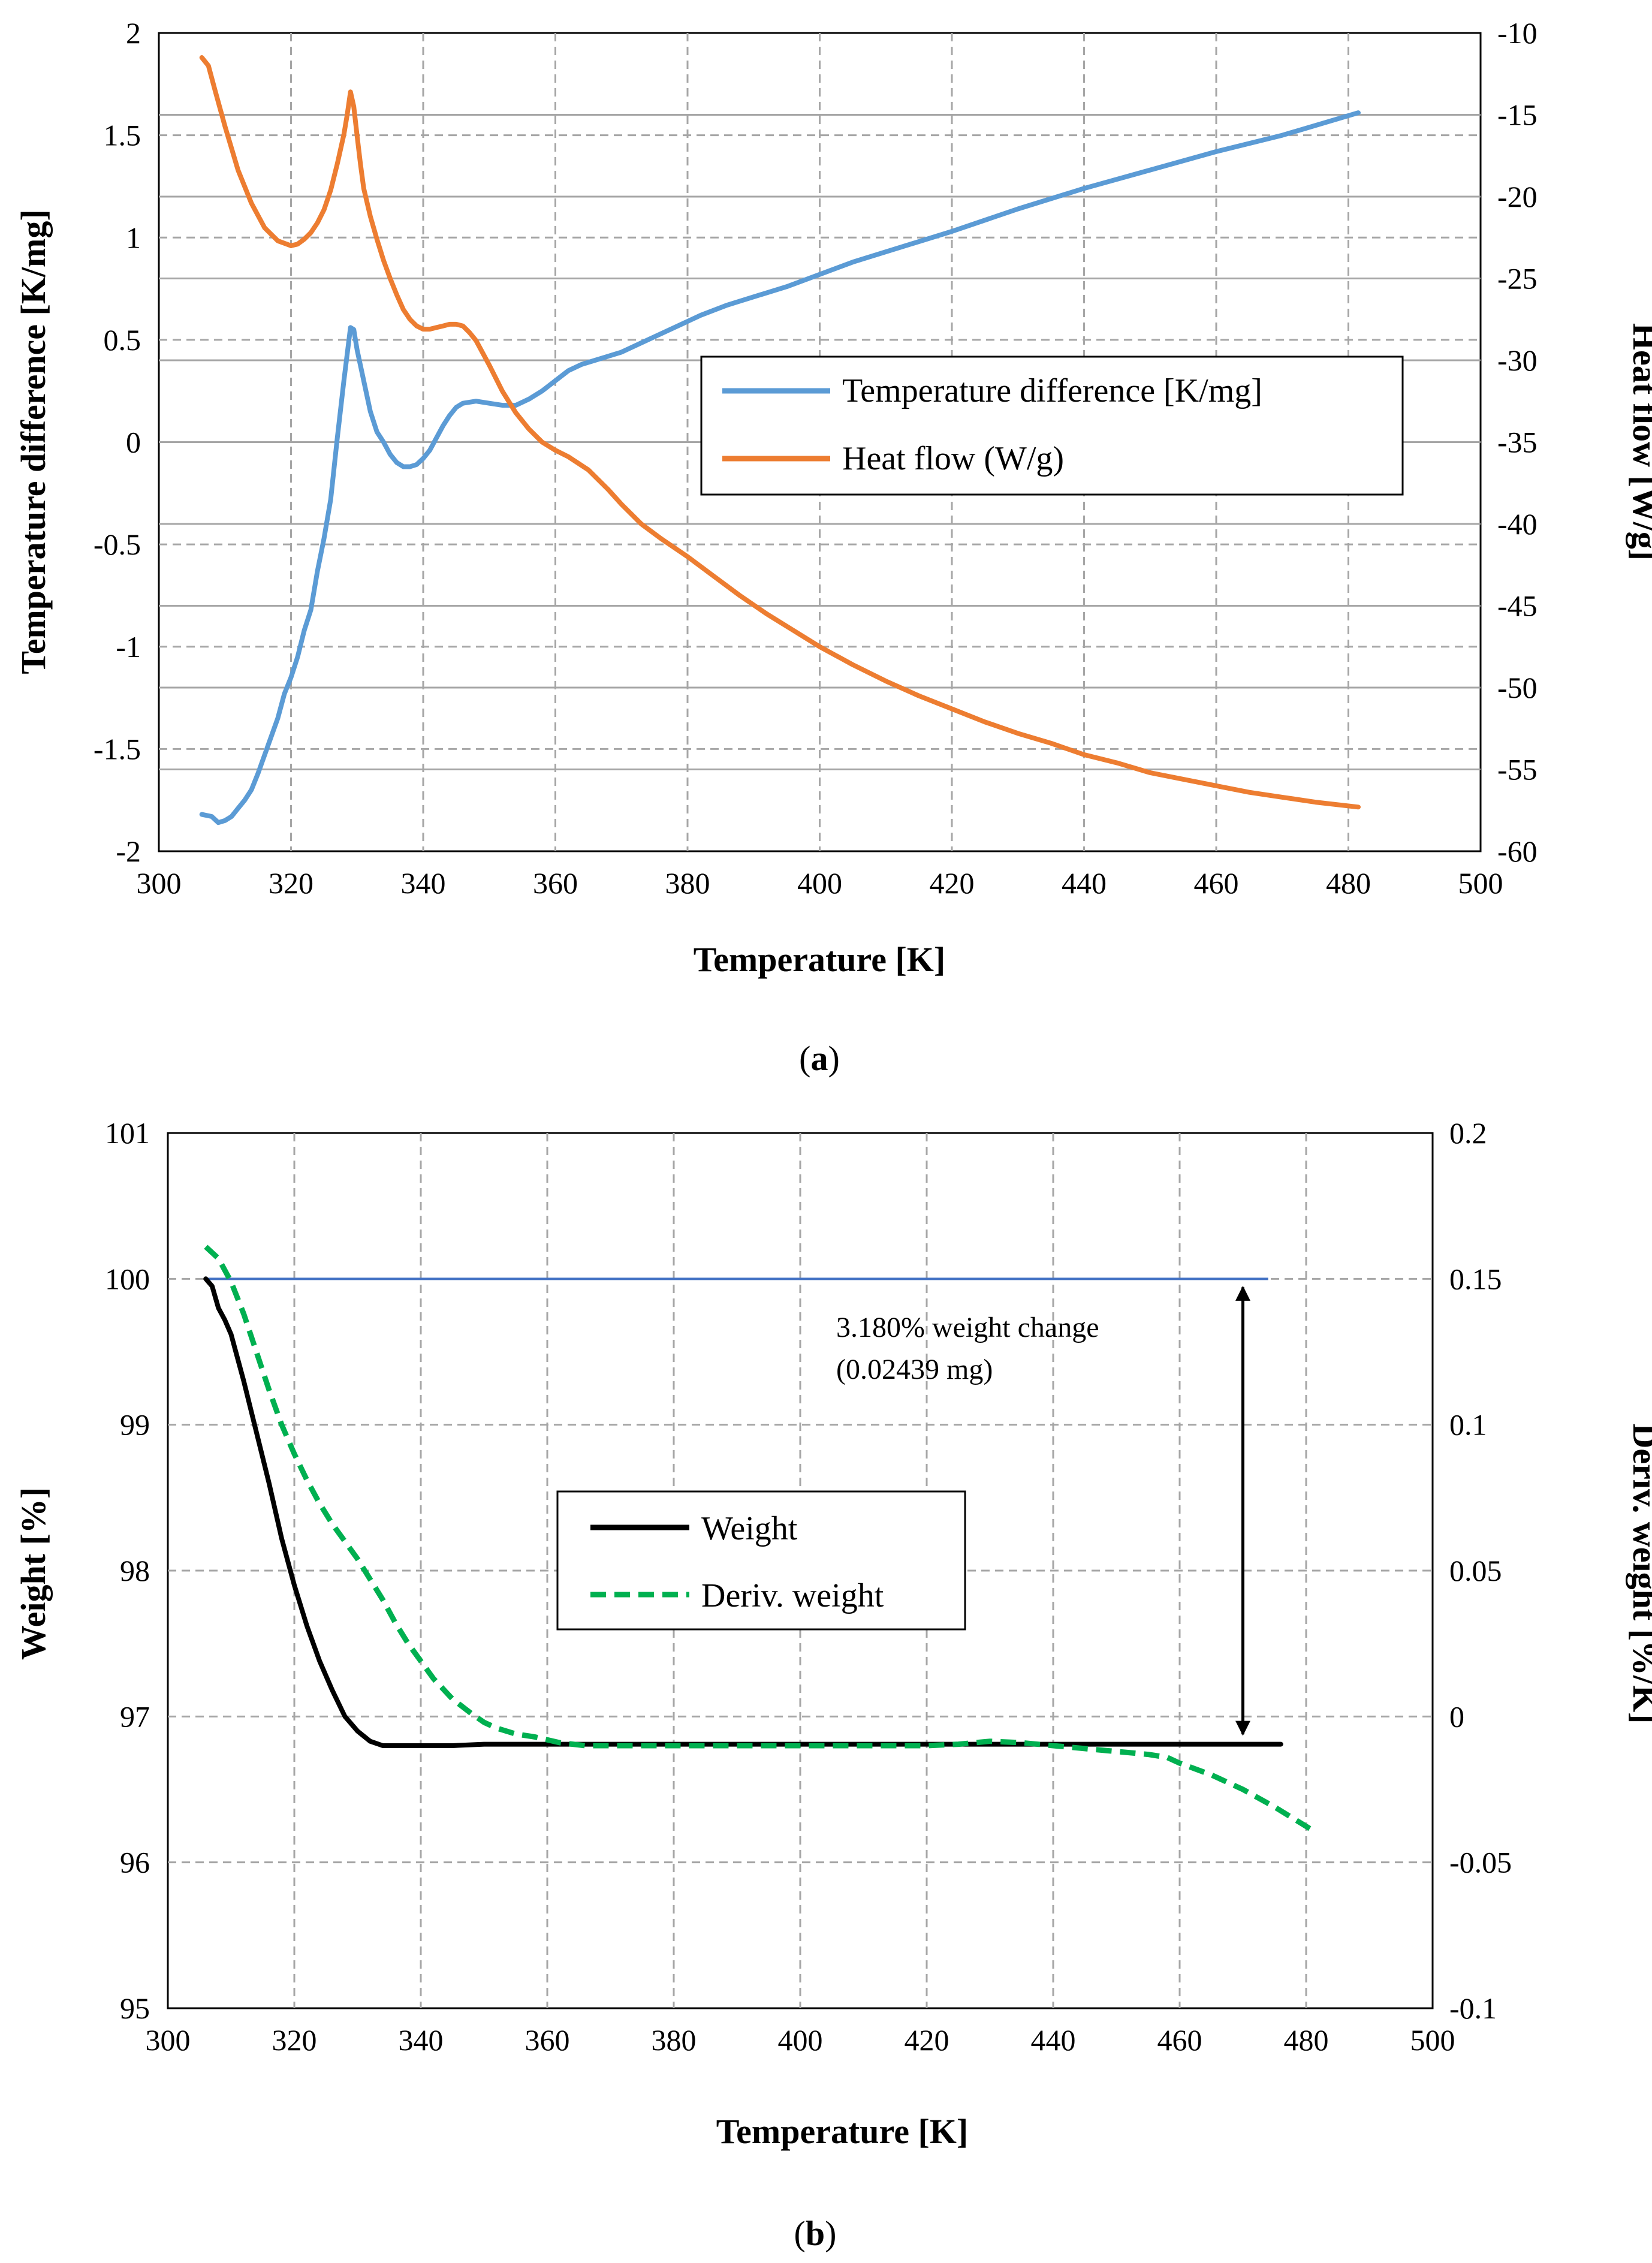 The height and width of the screenshot is (2263, 1652). I want to click on legend-b: Weight Deriv. weight, so click(761, 1560).